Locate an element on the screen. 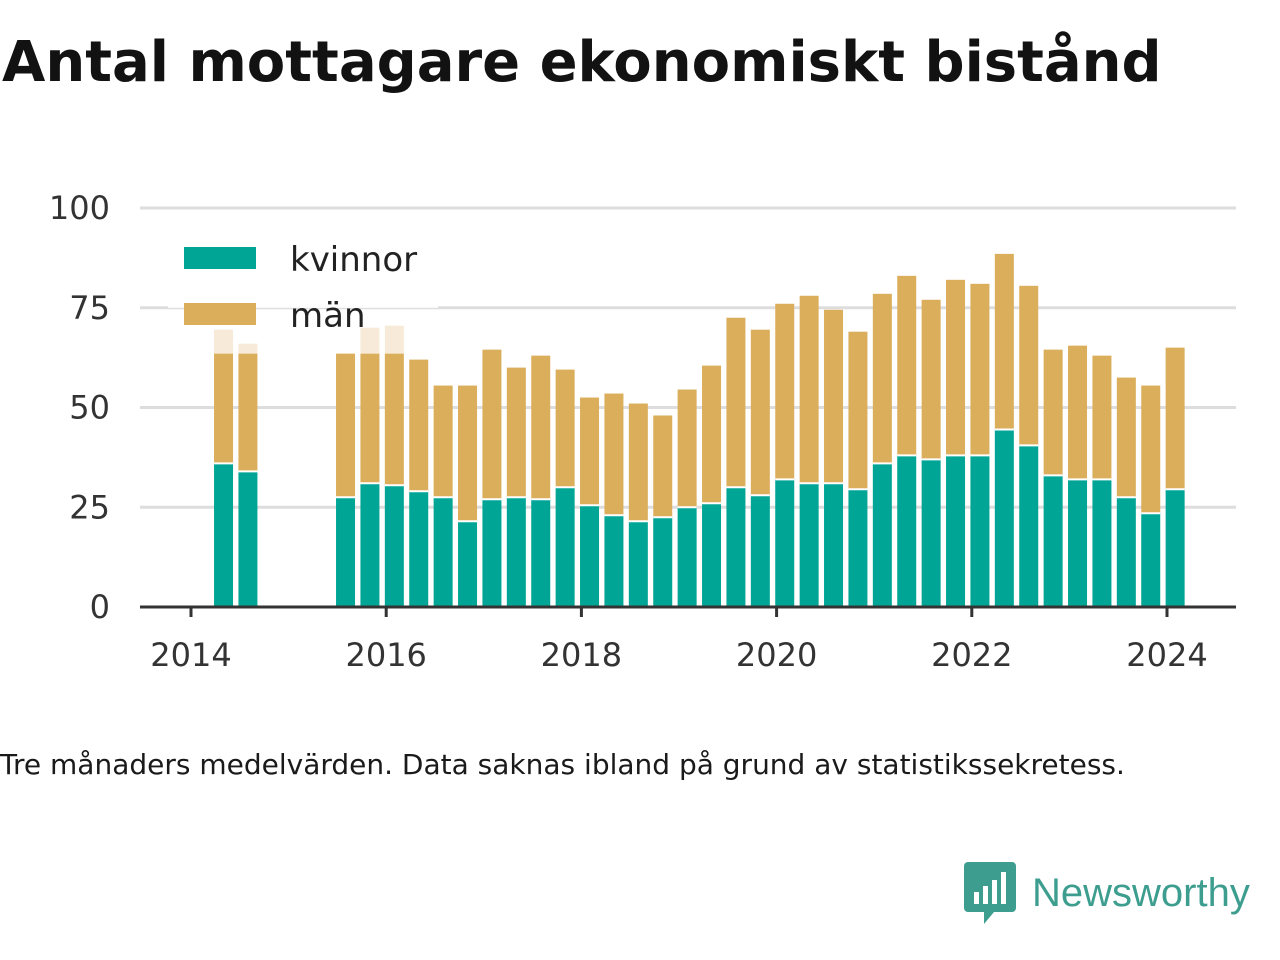 The width and height of the screenshot is (1280, 960). x-tick-label: 2018 is located at coordinates (581, 655).